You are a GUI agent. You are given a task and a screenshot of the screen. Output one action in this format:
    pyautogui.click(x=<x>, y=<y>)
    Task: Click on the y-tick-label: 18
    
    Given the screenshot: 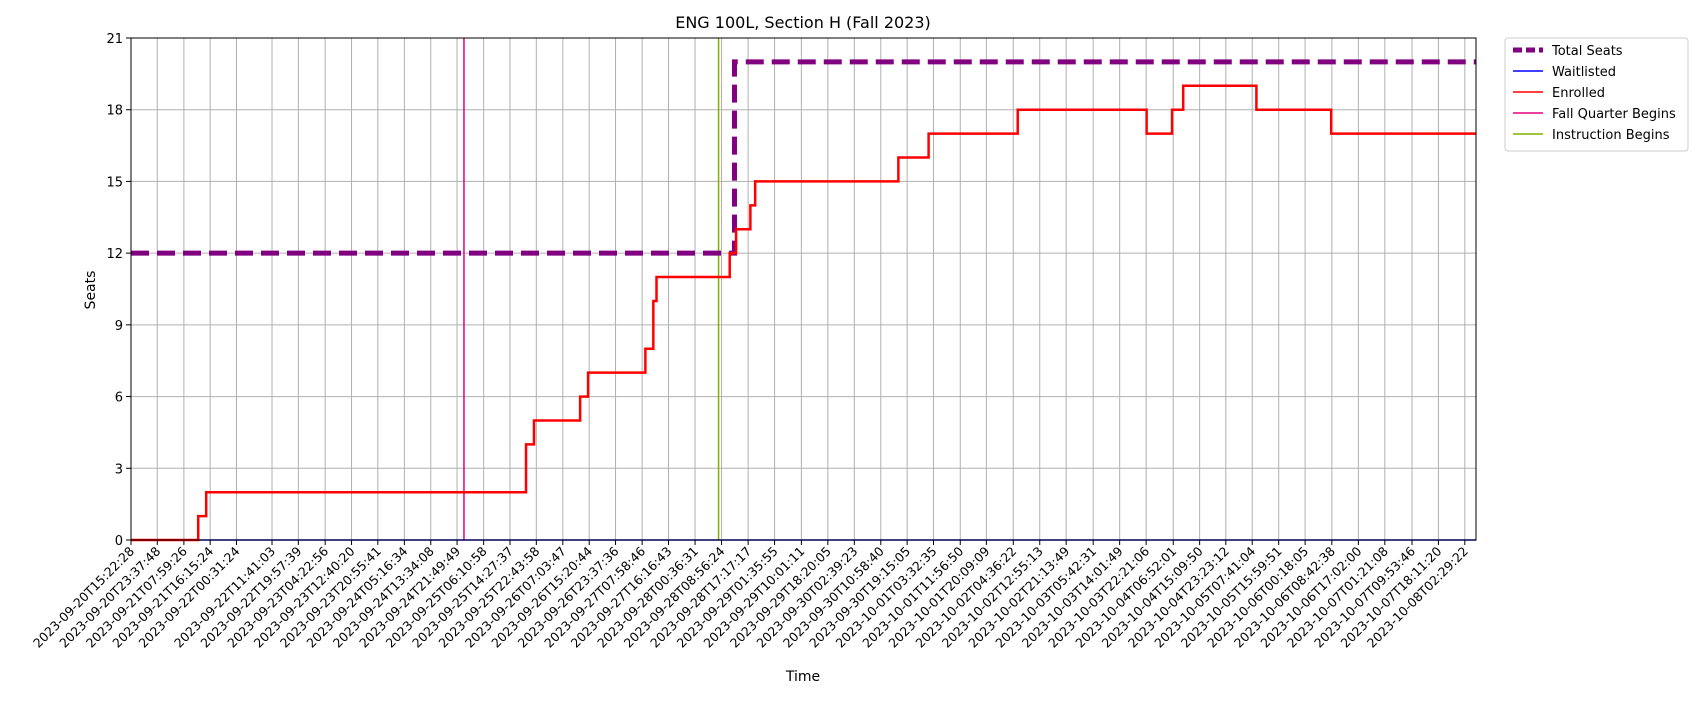 What is the action you would take?
    pyautogui.click(x=114, y=111)
    